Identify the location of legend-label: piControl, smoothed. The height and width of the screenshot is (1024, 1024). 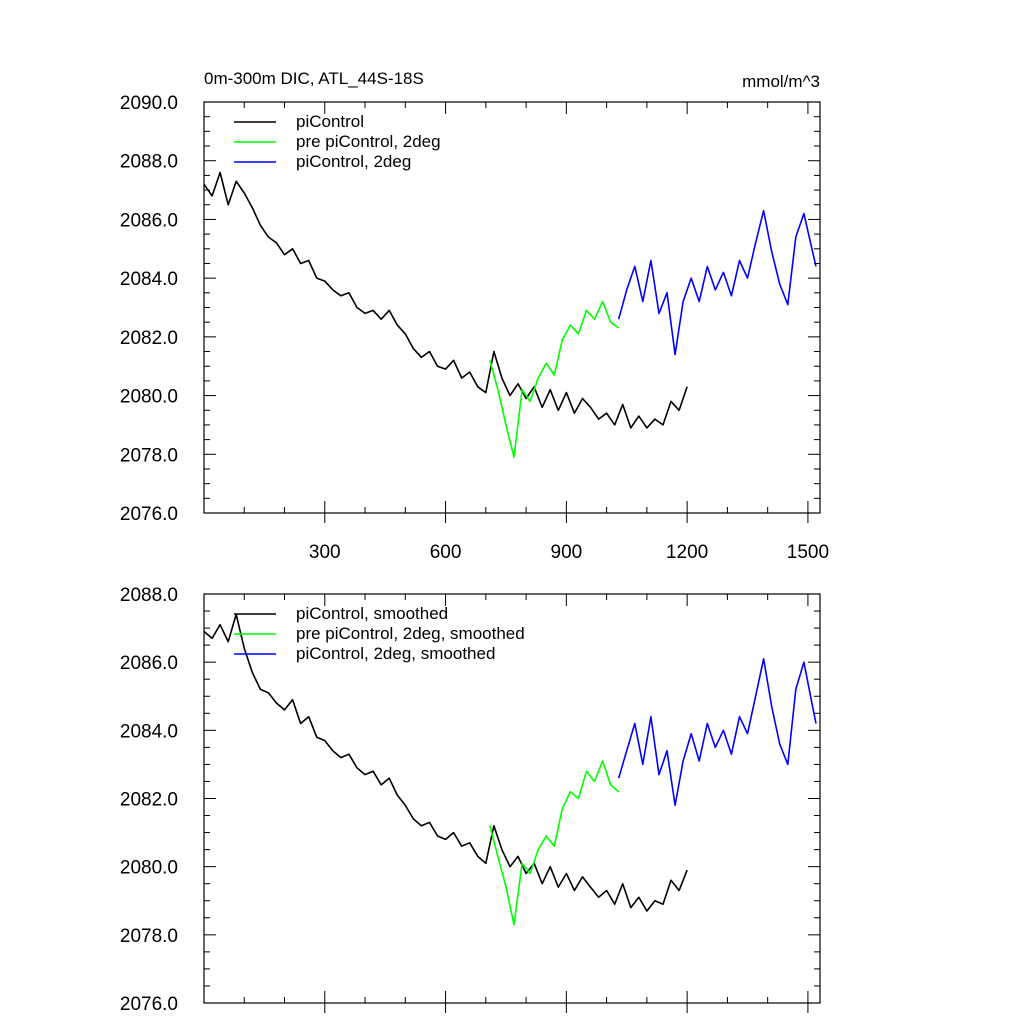
(372, 613).